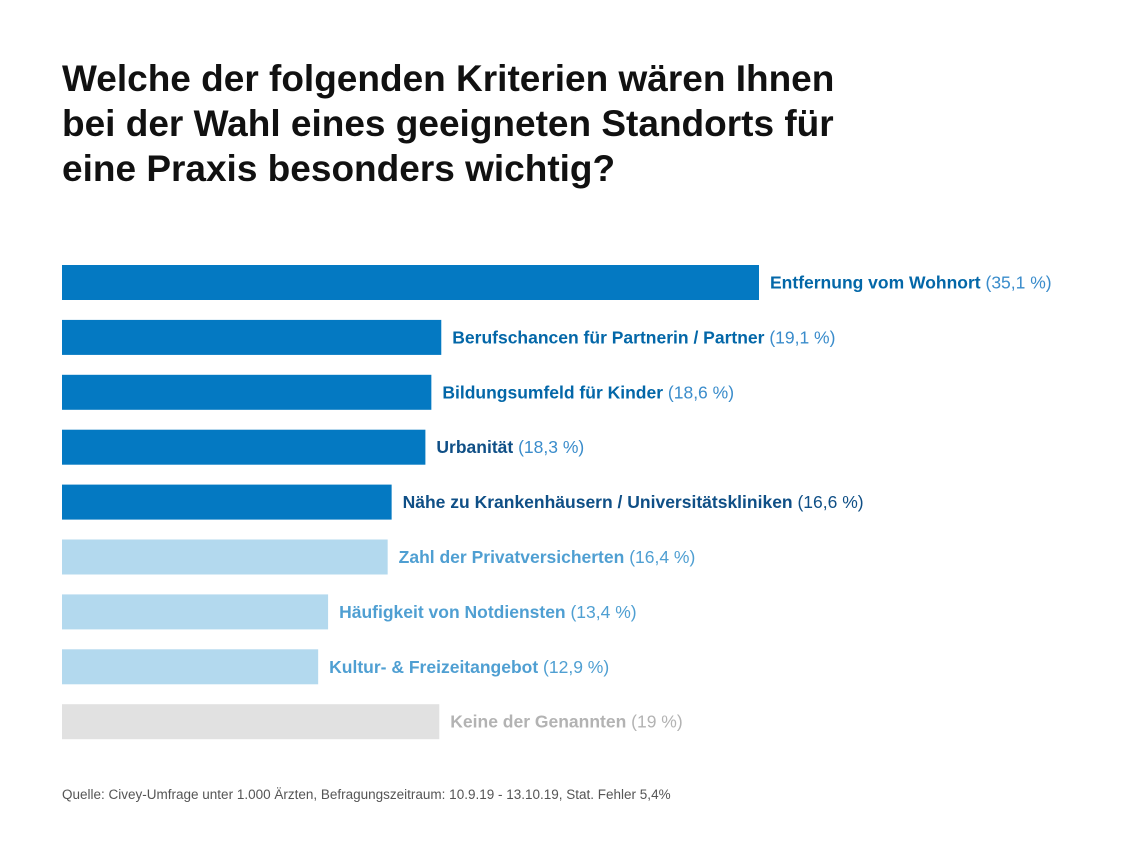 The image size is (1134, 850). I want to click on value-label: (12,9 %), so click(576, 667).